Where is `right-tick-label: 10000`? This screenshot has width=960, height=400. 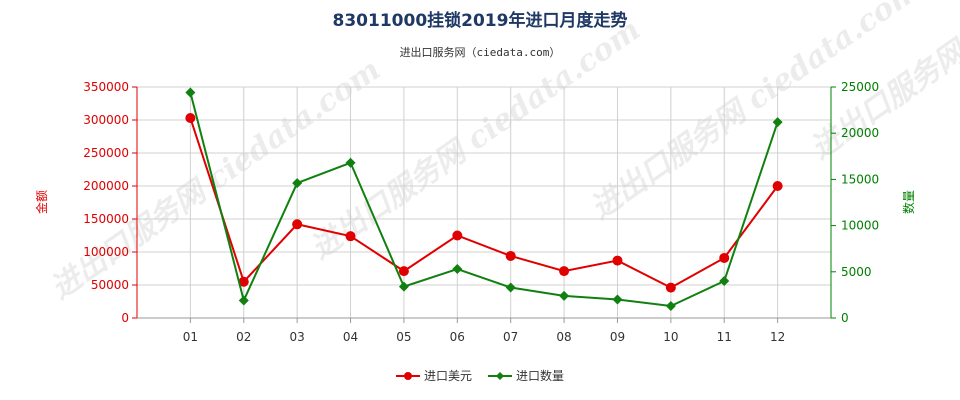
right-tick-label: 10000 is located at coordinates (860, 226).